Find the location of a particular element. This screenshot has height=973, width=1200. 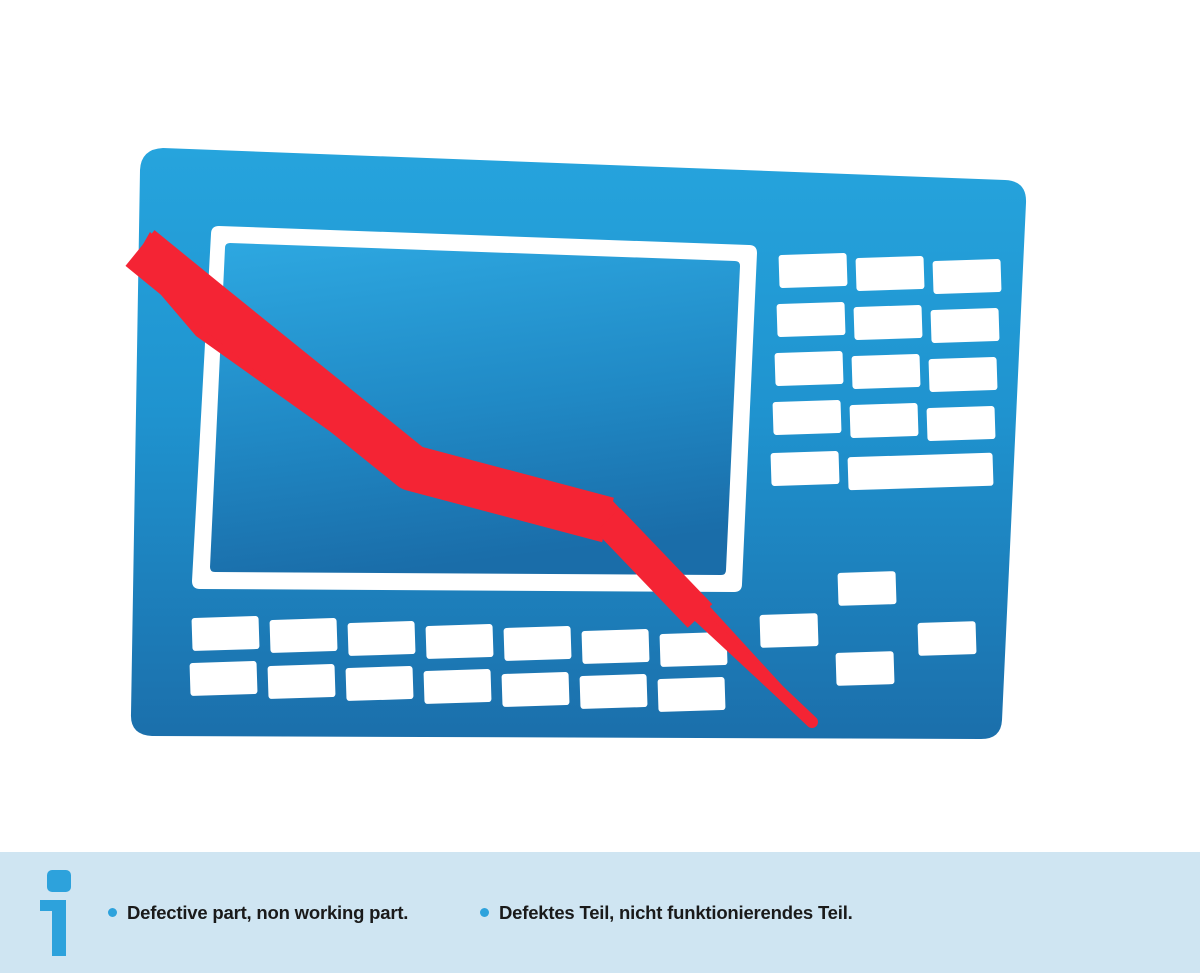

info-i-icon is located at coordinates (59, 913).